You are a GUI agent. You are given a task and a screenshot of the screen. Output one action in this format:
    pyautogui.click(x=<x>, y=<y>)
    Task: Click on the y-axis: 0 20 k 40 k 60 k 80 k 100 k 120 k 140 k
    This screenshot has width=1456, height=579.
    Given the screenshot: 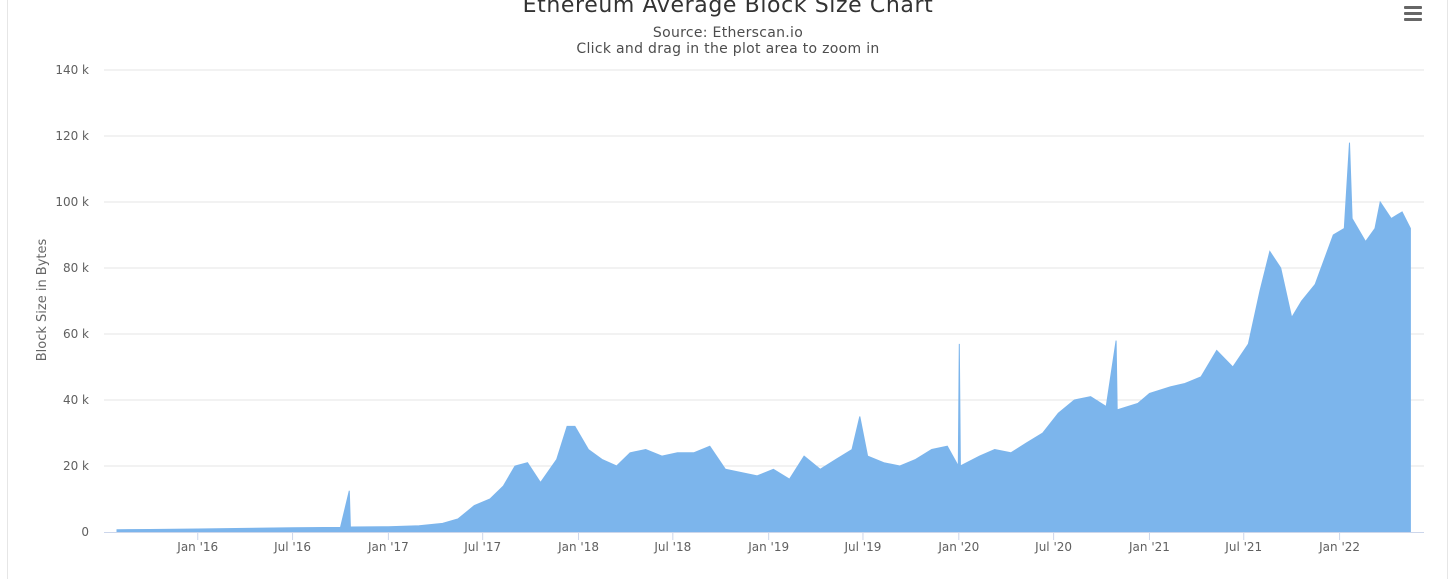 What is the action you would take?
    pyautogui.click(x=72, y=301)
    